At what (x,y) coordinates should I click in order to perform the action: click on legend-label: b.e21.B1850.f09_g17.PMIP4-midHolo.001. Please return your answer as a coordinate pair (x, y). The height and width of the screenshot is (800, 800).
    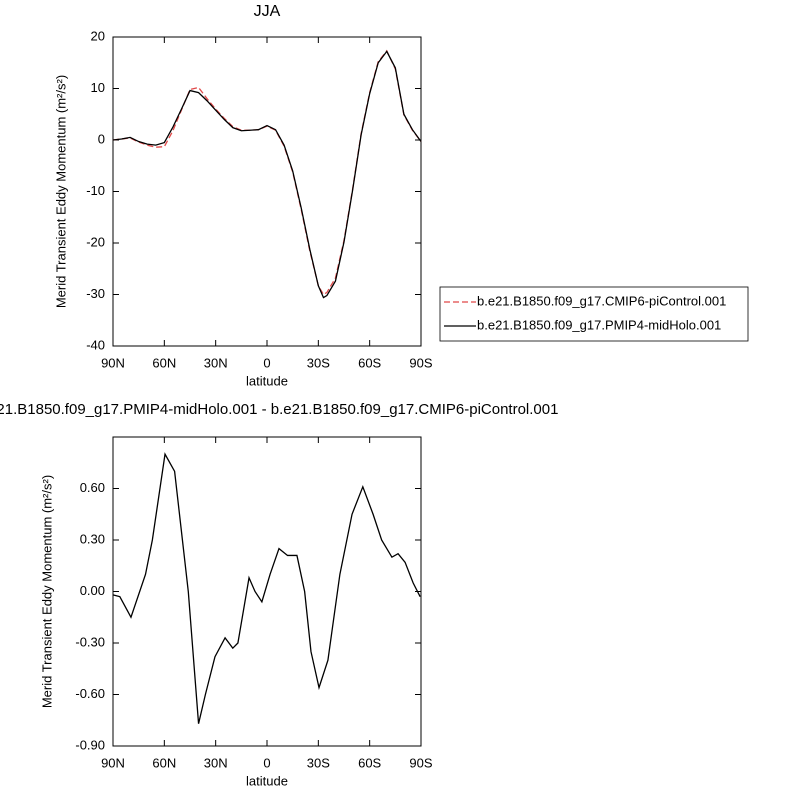
    Looking at the image, I should click on (599, 324).